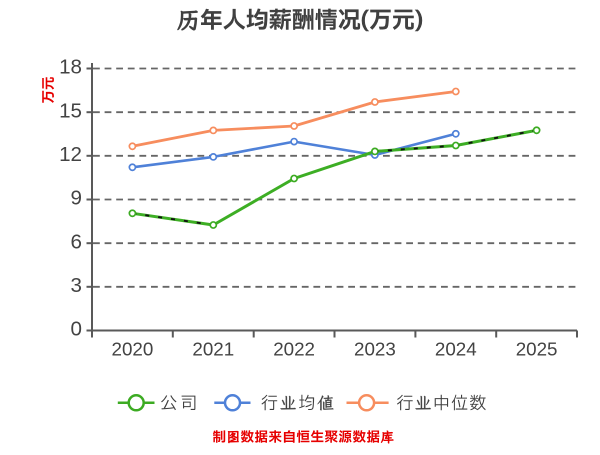 The width and height of the screenshot is (600, 455). I want to click on svg-text: 9, so click(76, 198).